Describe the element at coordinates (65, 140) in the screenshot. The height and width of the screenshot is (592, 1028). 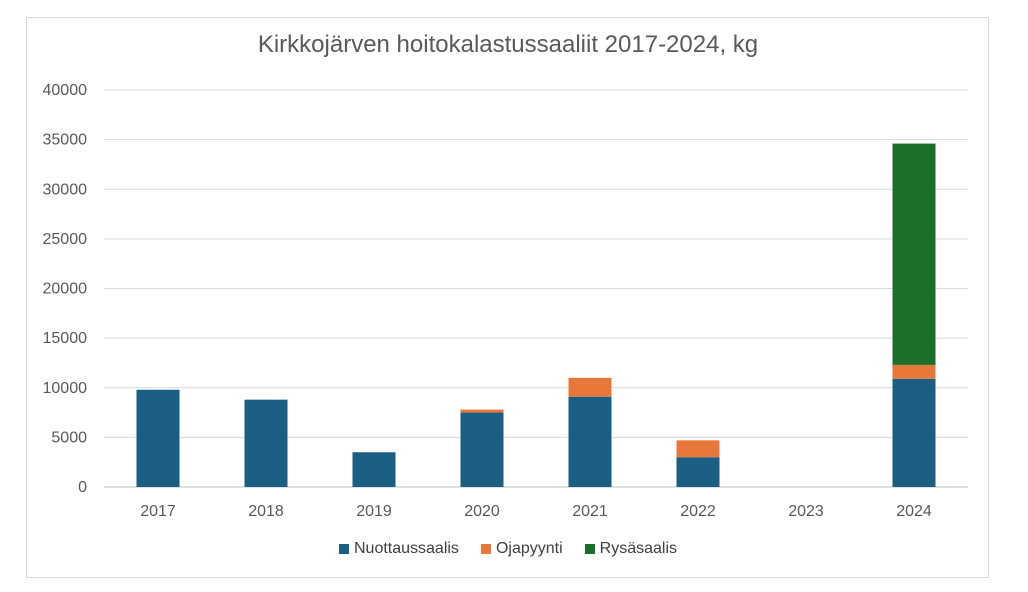
I see `y-tick-label: 35000` at that location.